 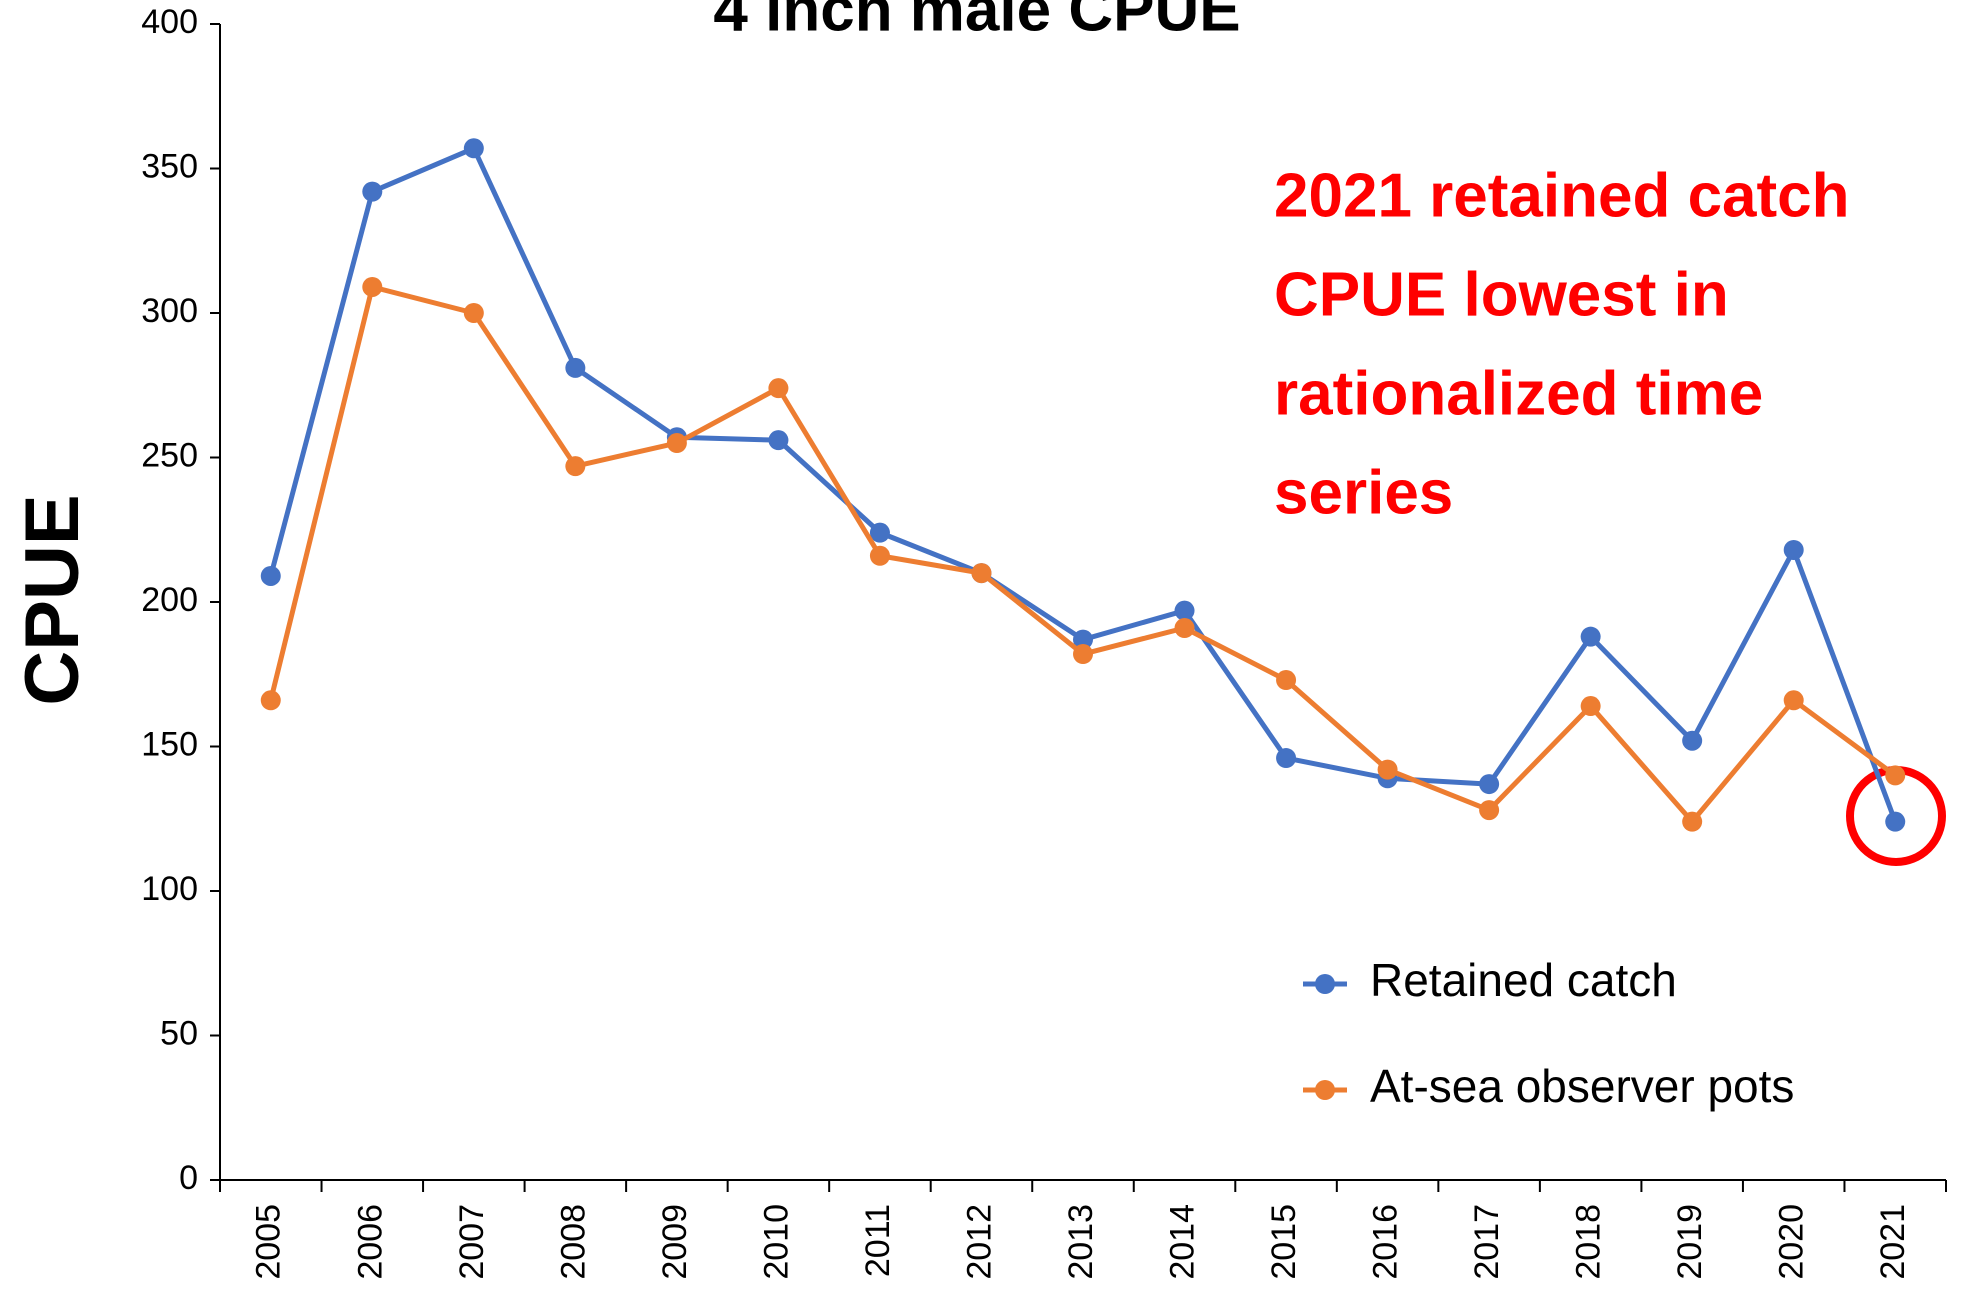 I want to click on x-tick-label: 2016, so click(x=1386, y=1242).